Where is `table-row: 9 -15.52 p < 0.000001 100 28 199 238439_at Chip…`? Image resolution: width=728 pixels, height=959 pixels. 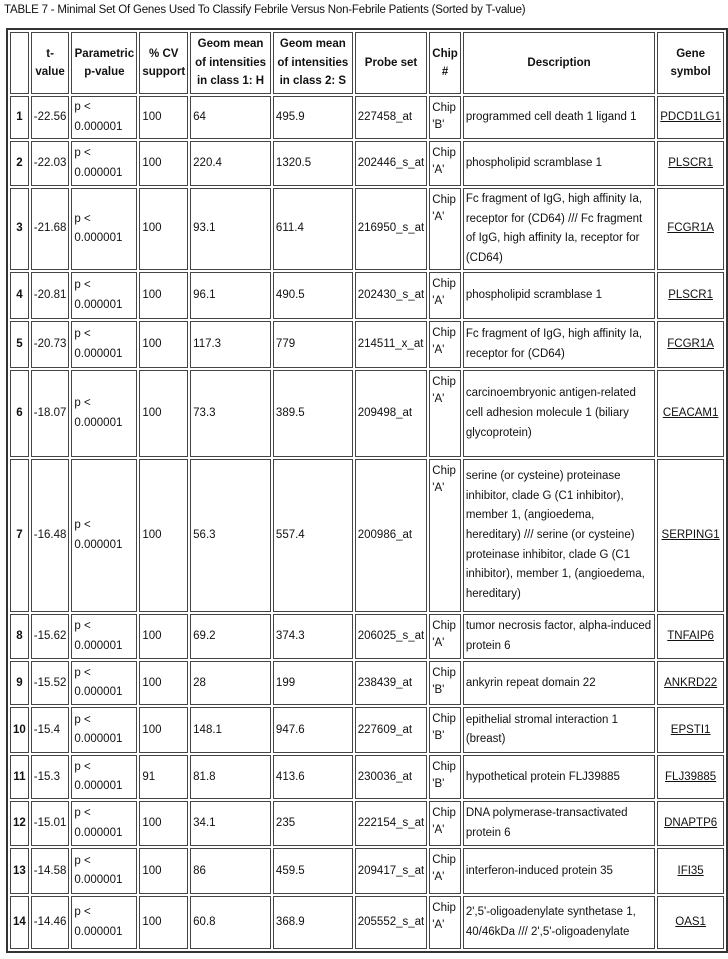
table-row: 9 -15.52 p < 0.000001 100 28 199 238439_at Chip… is located at coordinates (367, 683).